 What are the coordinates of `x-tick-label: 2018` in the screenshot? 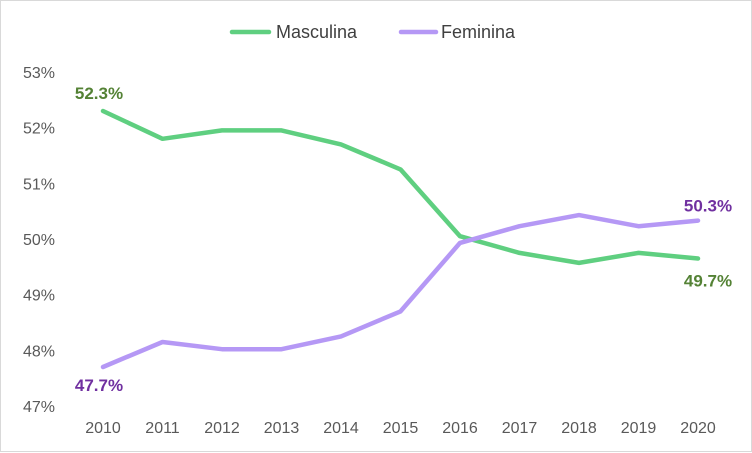 It's located at (579, 428).